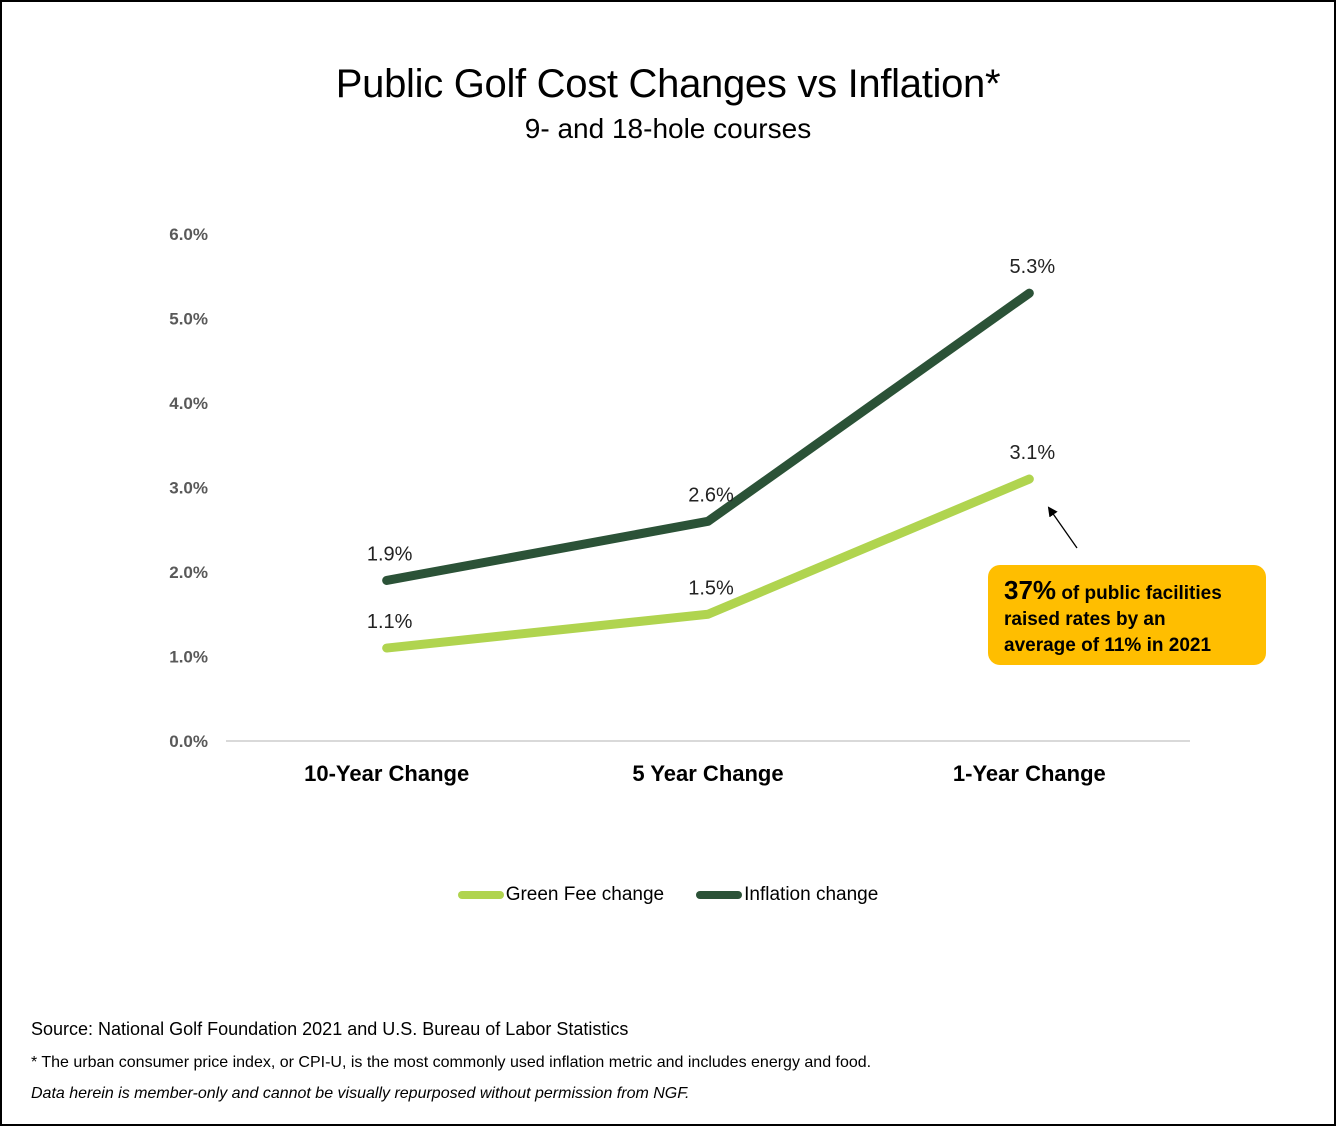 The image size is (1336, 1126). What do you see at coordinates (1029, 773) in the screenshot?
I see `x-tick-label: 1-Year Change` at bounding box center [1029, 773].